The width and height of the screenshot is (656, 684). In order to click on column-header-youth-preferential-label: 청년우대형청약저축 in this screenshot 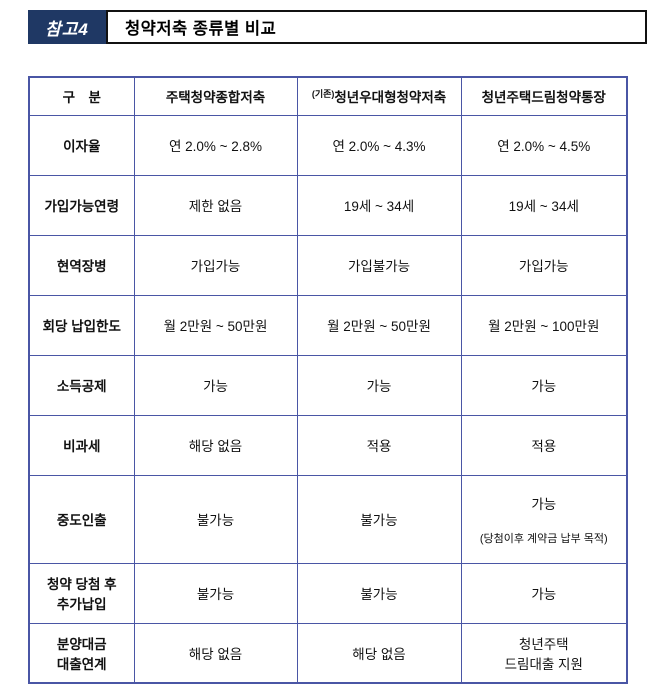, I will do `click(390, 98)`.